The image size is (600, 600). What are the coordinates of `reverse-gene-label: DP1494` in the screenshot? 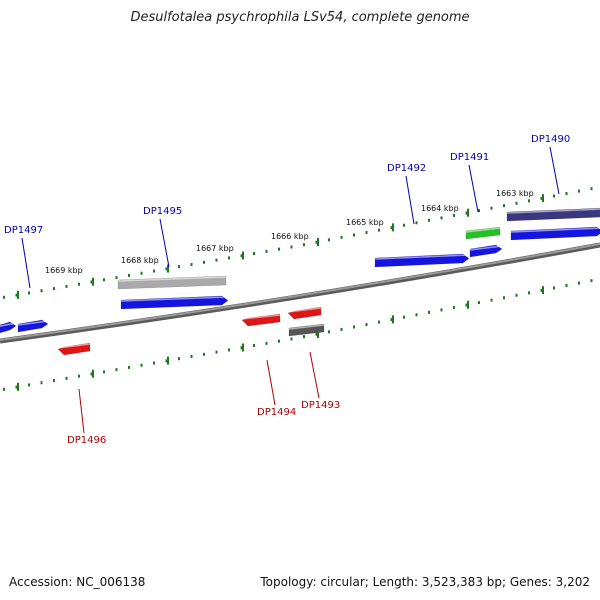 It's located at (276, 412).